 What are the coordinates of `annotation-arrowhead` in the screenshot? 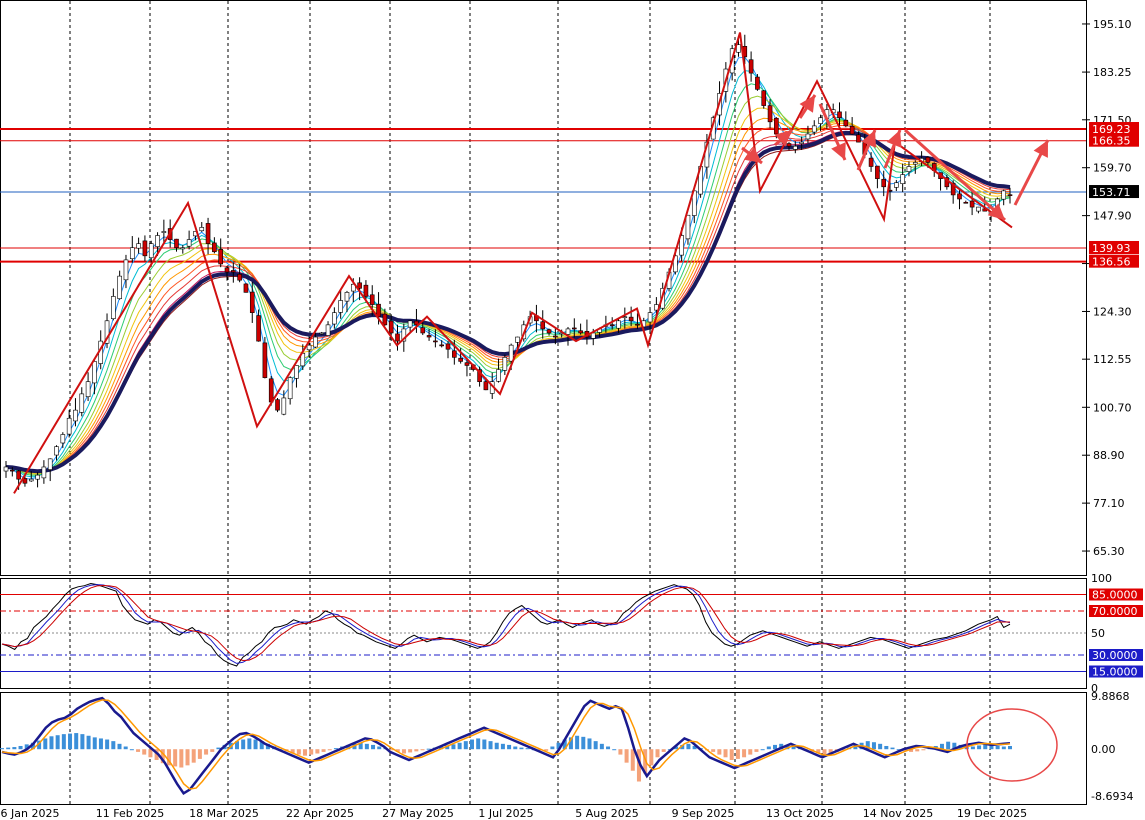 It's located at (894, 139).